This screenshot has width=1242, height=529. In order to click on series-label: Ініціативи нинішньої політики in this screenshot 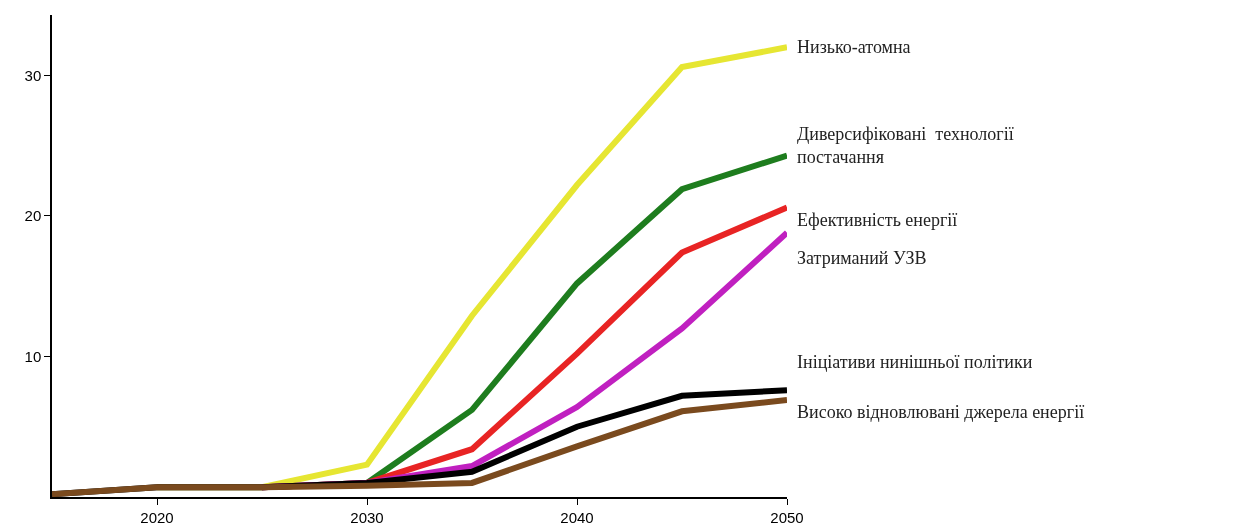, I will do `click(915, 362)`.